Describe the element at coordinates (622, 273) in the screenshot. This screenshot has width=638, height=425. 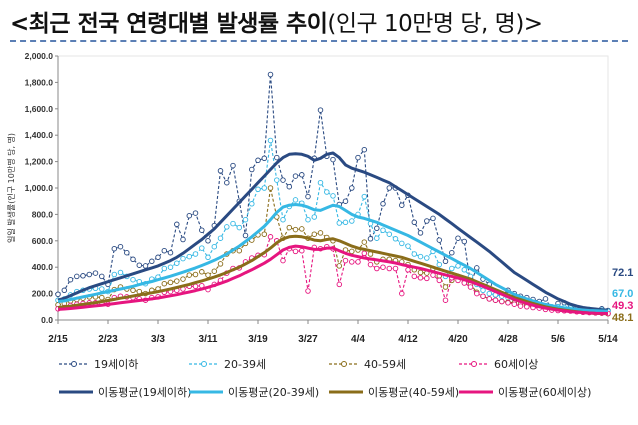
I see `end-value-label: 72.1` at that location.